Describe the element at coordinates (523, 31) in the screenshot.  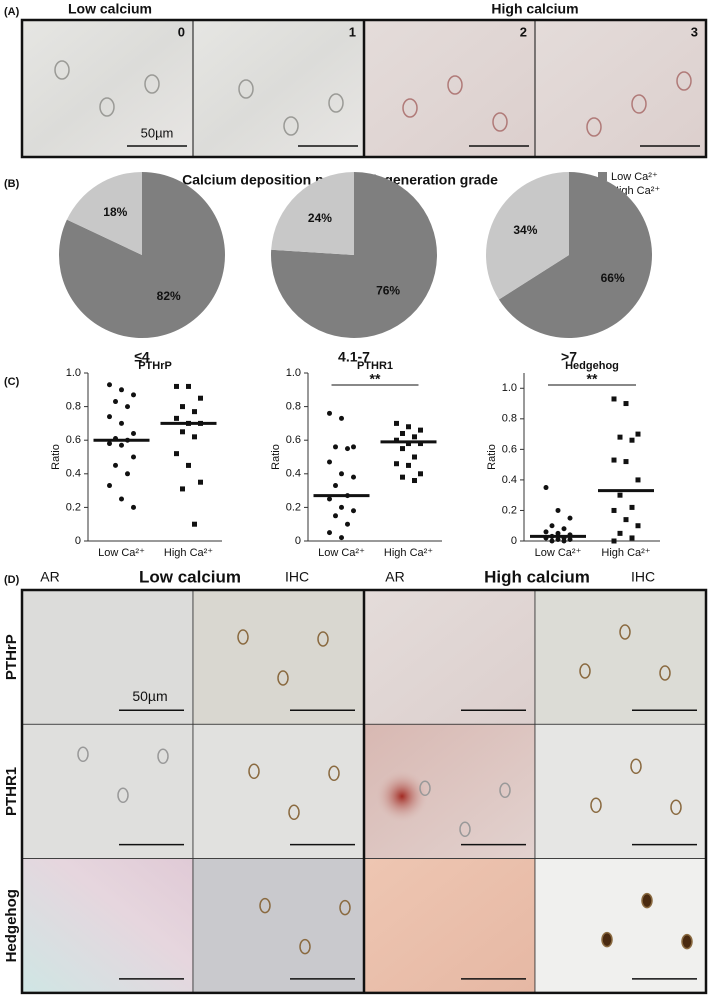
I see `grade-label: 2` at that location.